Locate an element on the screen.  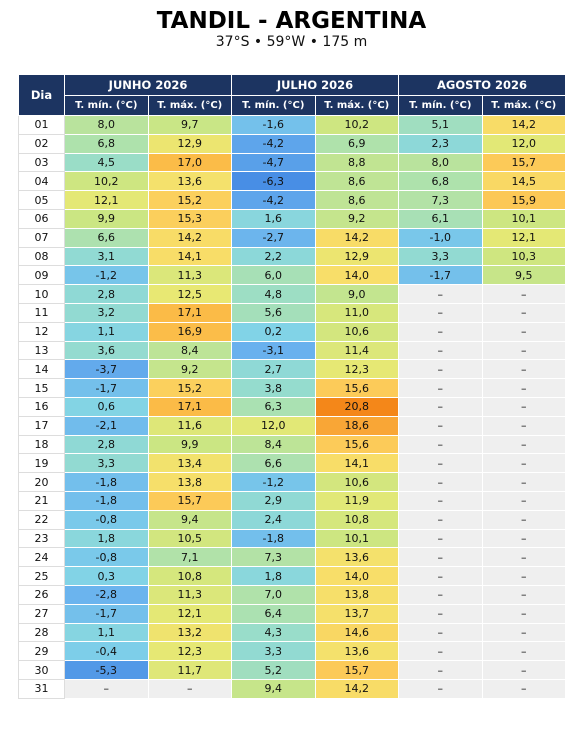
temperature-cell: 18,6 is located at coordinates (356, 425).